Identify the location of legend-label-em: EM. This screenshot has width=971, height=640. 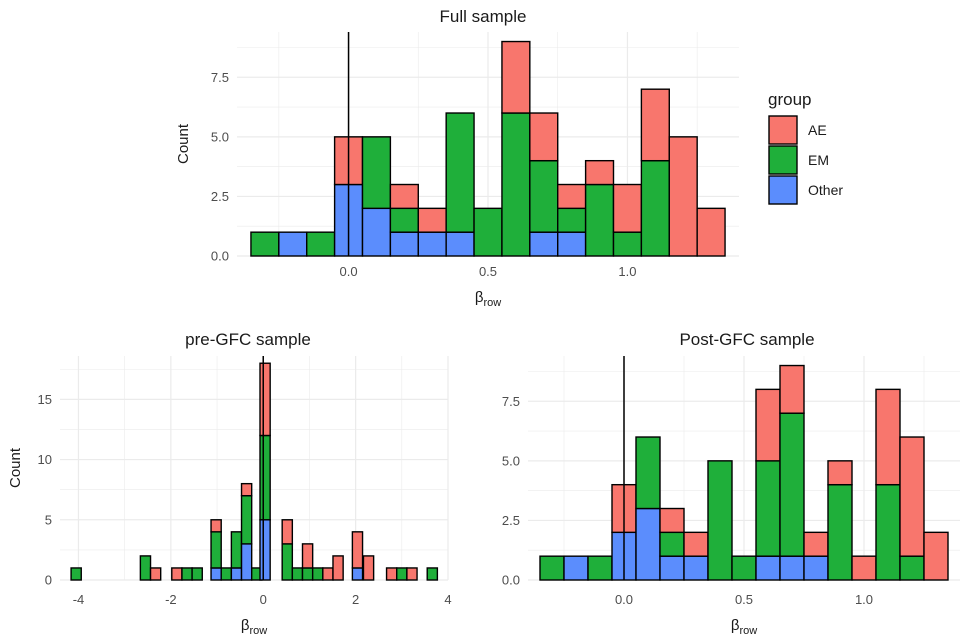
(818, 160).